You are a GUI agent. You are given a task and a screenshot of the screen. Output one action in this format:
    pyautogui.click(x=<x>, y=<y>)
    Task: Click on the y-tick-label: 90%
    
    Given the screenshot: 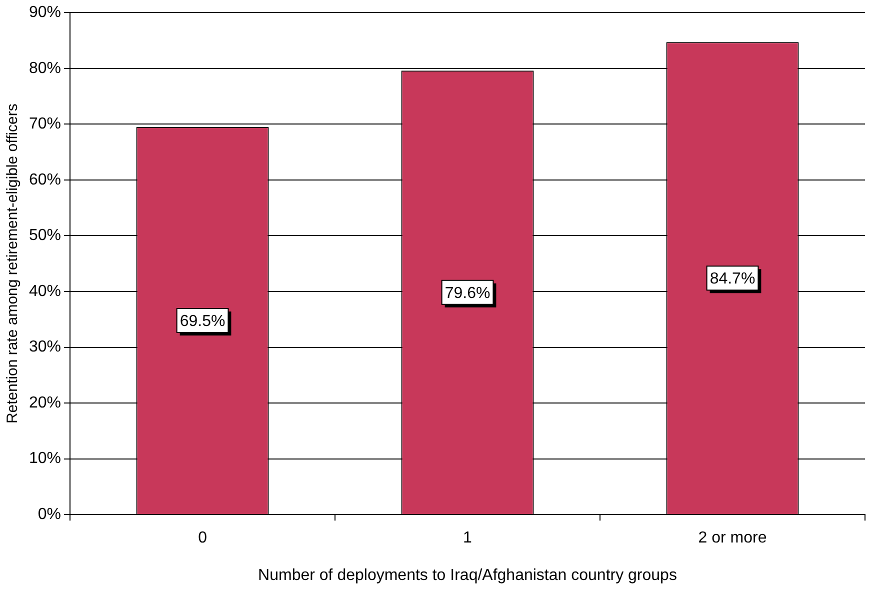 What is the action you would take?
    pyautogui.click(x=45, y=13)
    